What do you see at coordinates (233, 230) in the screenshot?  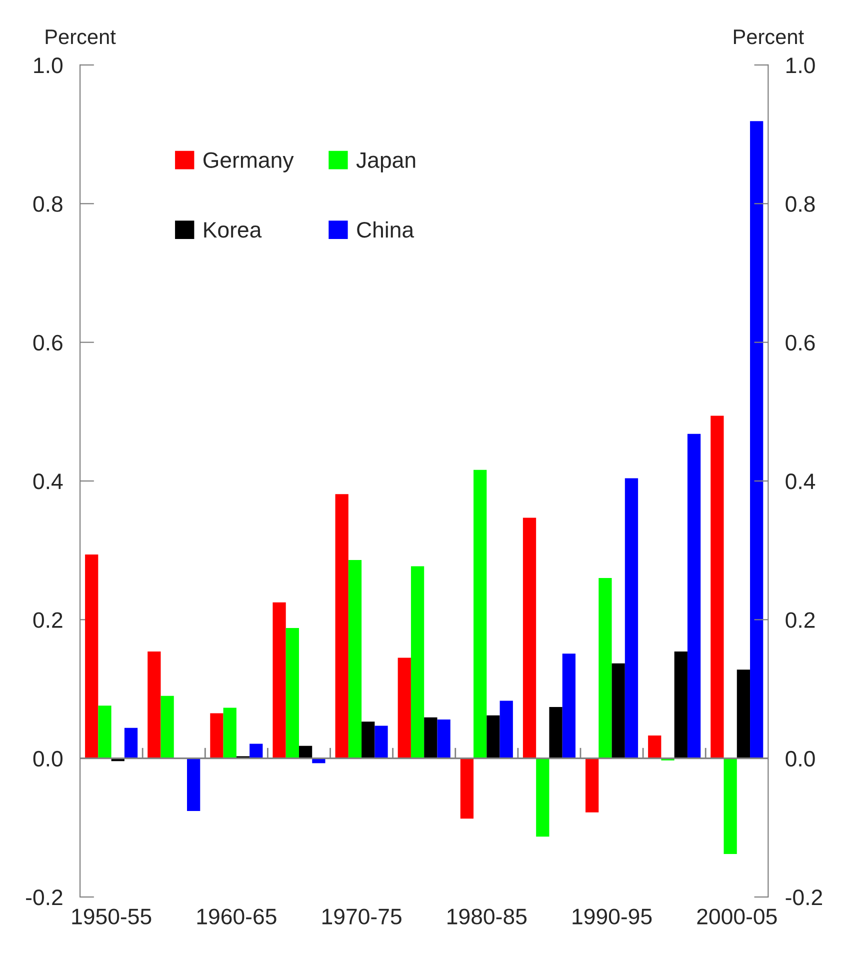 I see `legend-label: Korea` at bounding box center [233, 230].